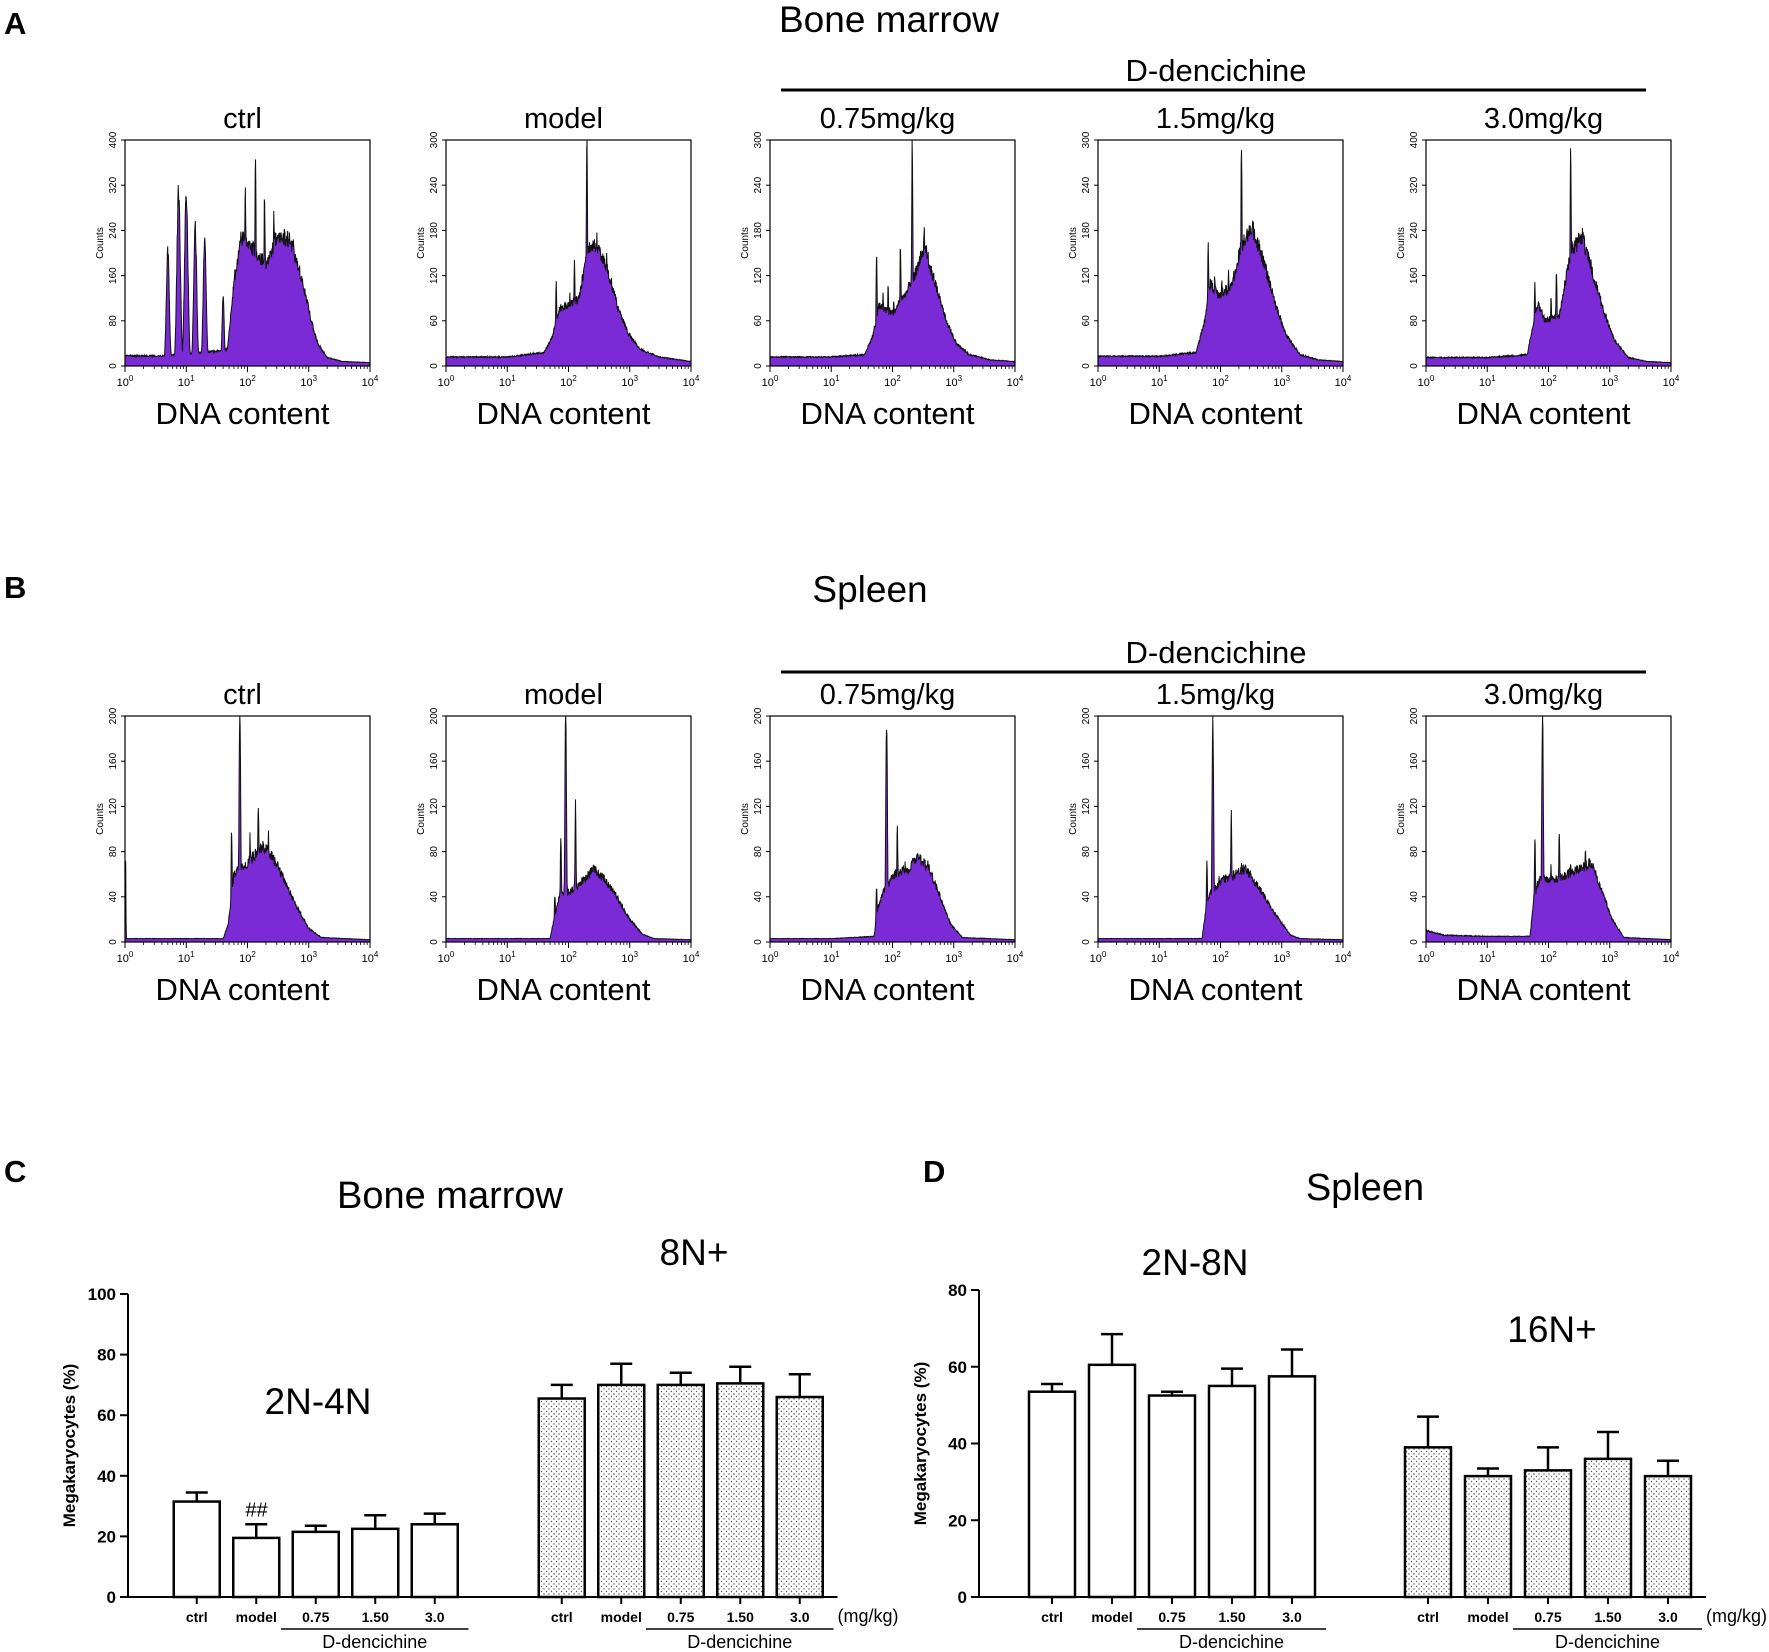  What do you see at coordinates (1195, 1262) in the screenshot?
I see `sp-bar-series-label-0: 2N-8N` at bounding box center [1195, 1262].